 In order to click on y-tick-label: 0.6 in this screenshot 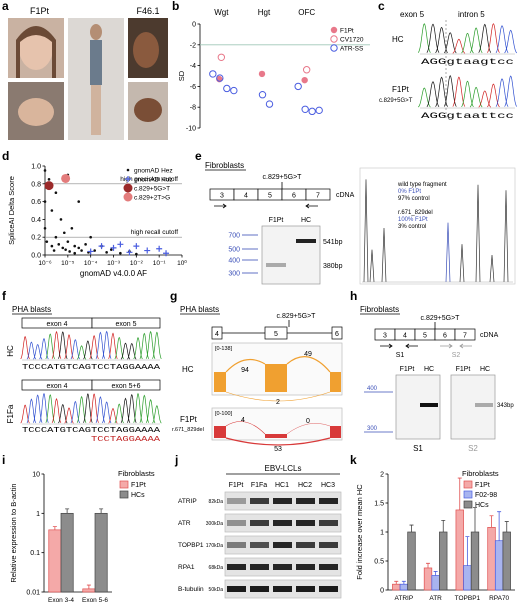, I will do `click(36, 202)`.